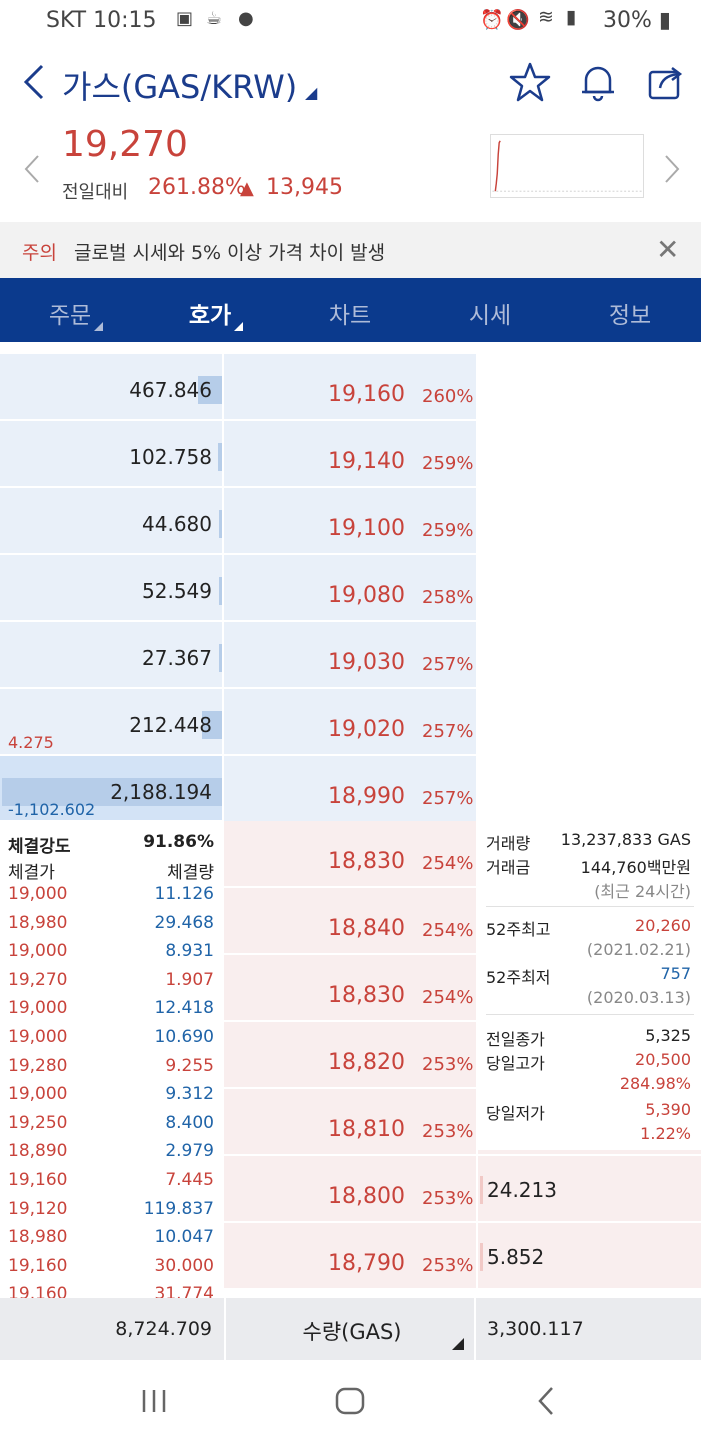  Describe the element at coordinates (366, 461) in the screenshot. I see `ask-price: 19,140` at that location.